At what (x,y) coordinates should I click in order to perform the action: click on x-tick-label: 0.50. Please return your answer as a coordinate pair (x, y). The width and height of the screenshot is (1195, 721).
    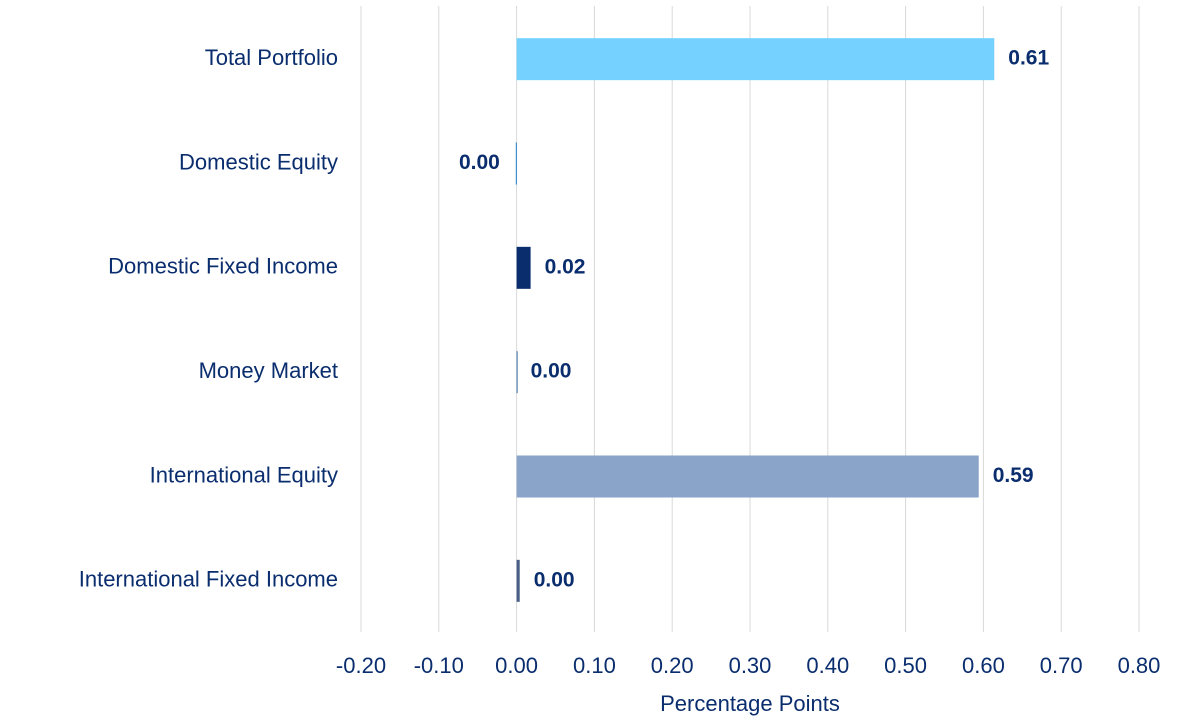
    Looking at the image, I should click on (905, 665).